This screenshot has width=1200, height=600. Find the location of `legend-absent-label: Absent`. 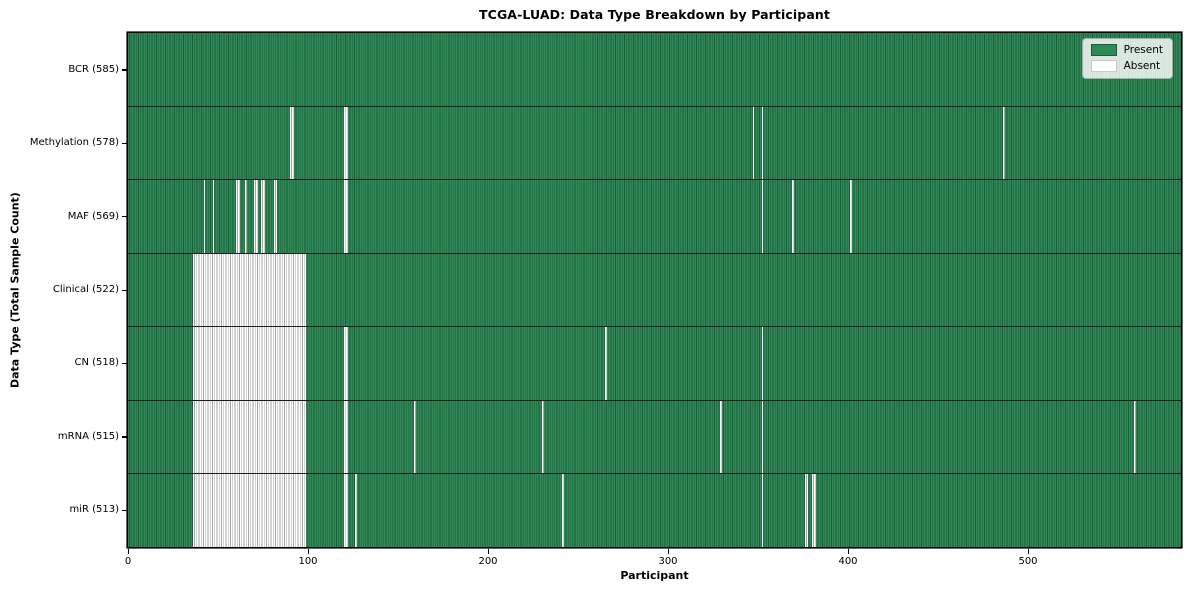

legend-absent-label: Absent is located at coordinates (1142, 66).